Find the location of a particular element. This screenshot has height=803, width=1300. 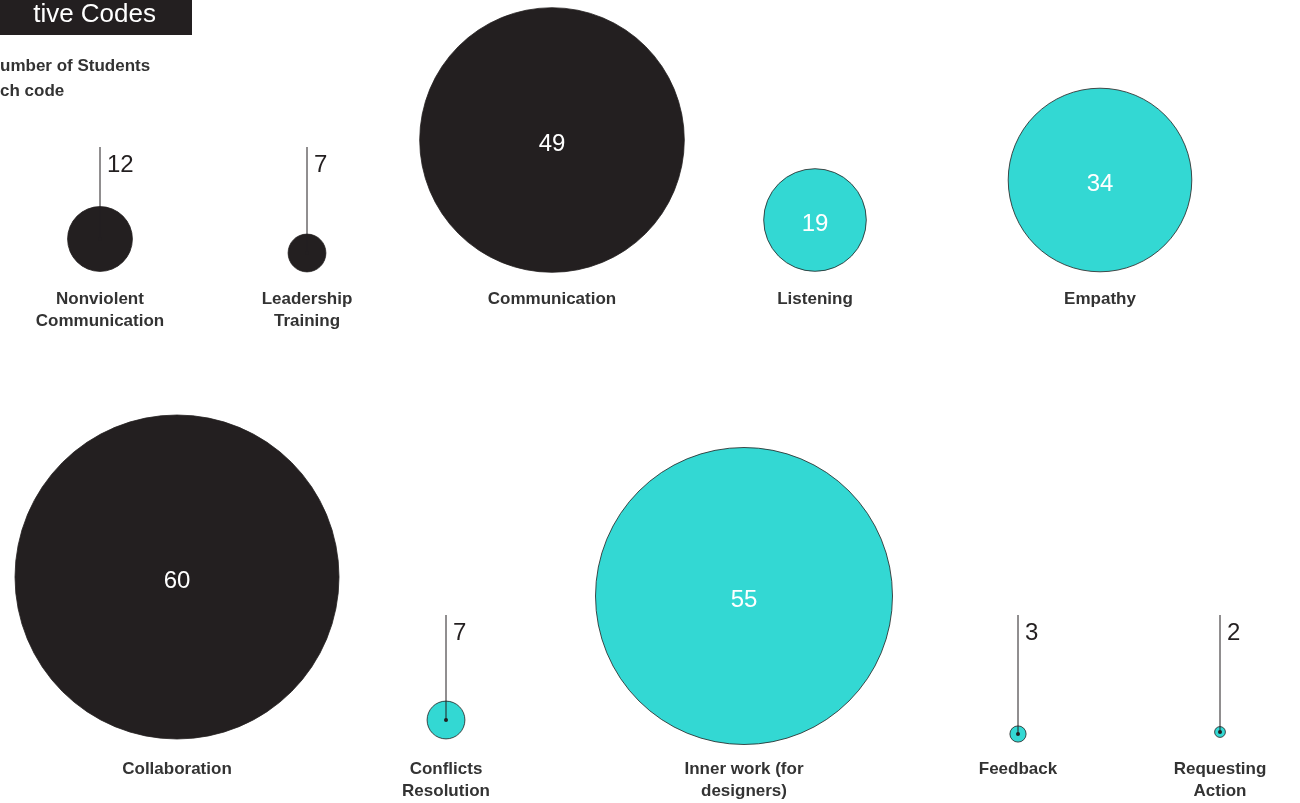

category-label: Communication is located at coordinates (552, 299).